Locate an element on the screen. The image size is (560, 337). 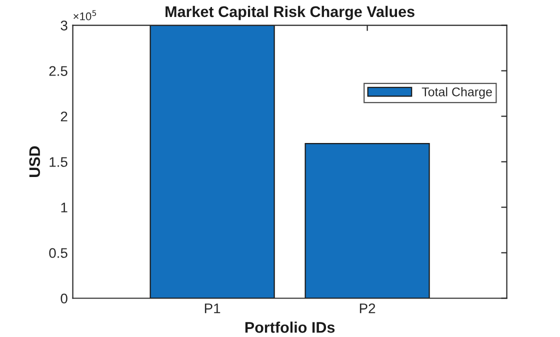
chart-title: Market Capital Risk Charge Values is located at coordinates (290, 13).